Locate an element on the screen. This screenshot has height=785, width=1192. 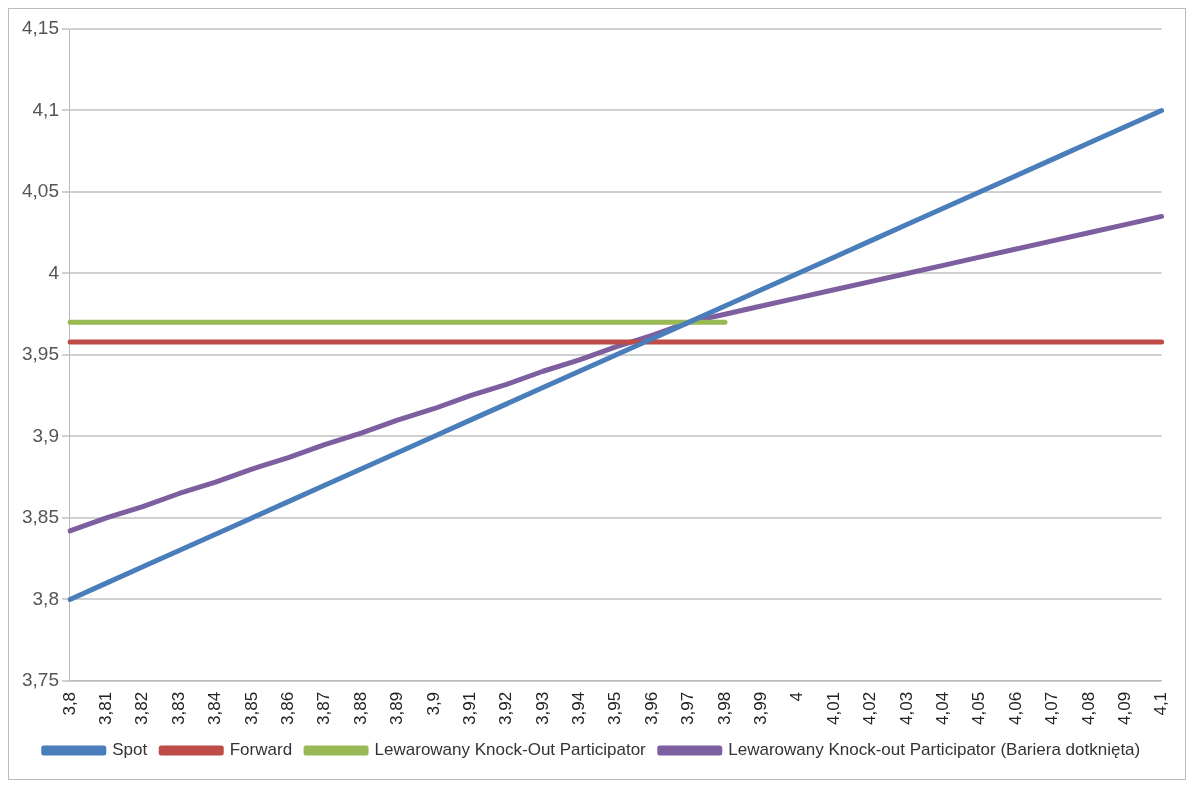
x-tick-label: 4,07 is located at coordinates (1052, 708).